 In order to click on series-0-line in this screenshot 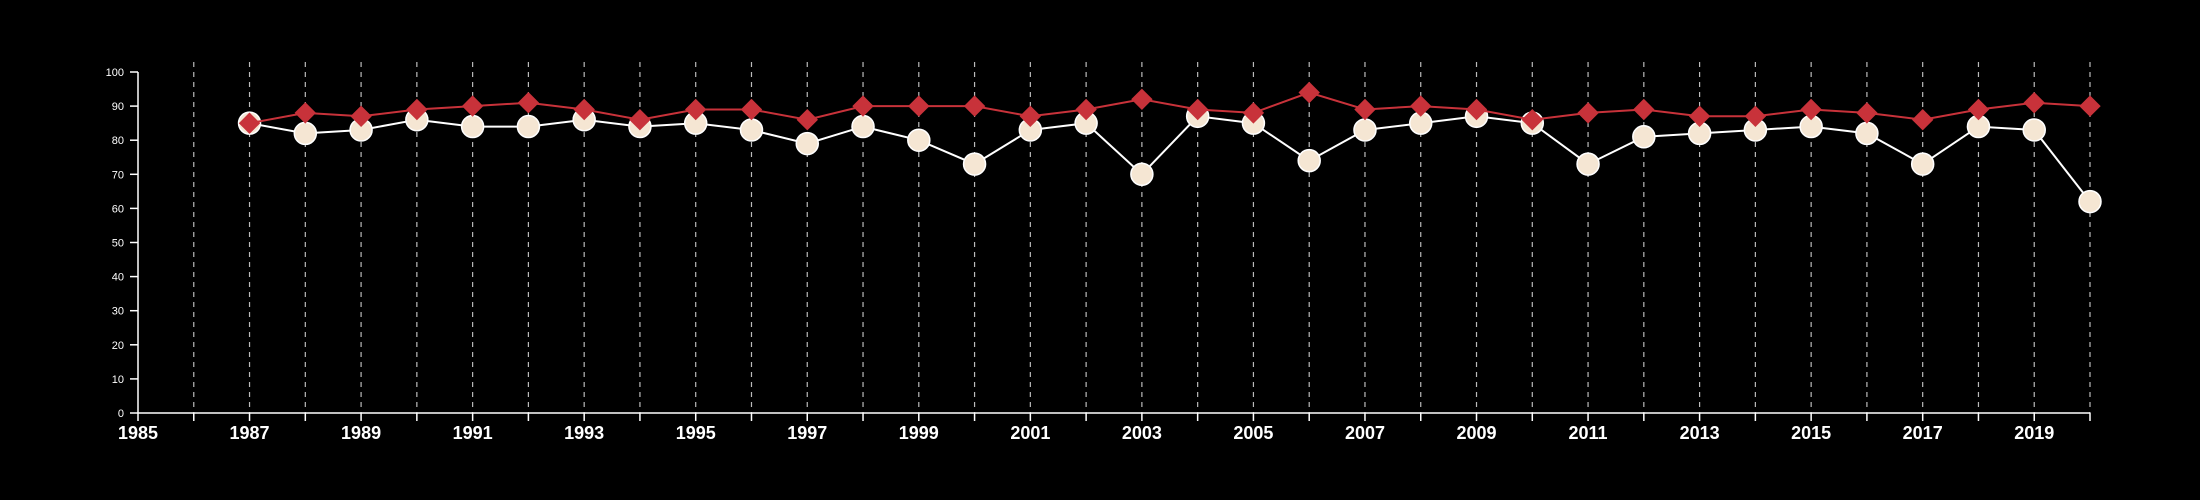, I will do `click(1170, 159)`.